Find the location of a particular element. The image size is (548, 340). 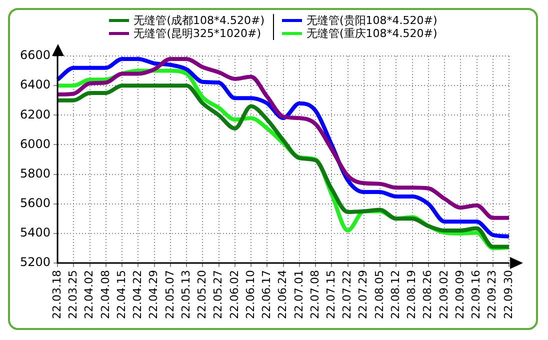

x-tick-label: 22.08.05 is located at coordinates (379, 294).